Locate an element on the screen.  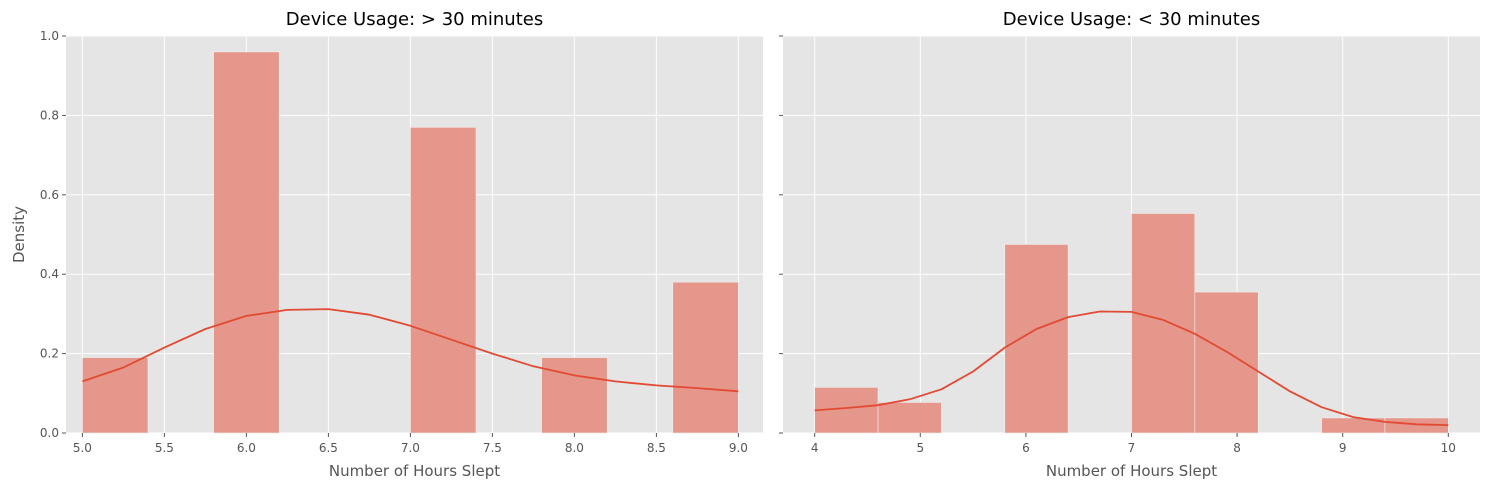
x-tick-label: 5.0 is located at coordinates (82, 448).